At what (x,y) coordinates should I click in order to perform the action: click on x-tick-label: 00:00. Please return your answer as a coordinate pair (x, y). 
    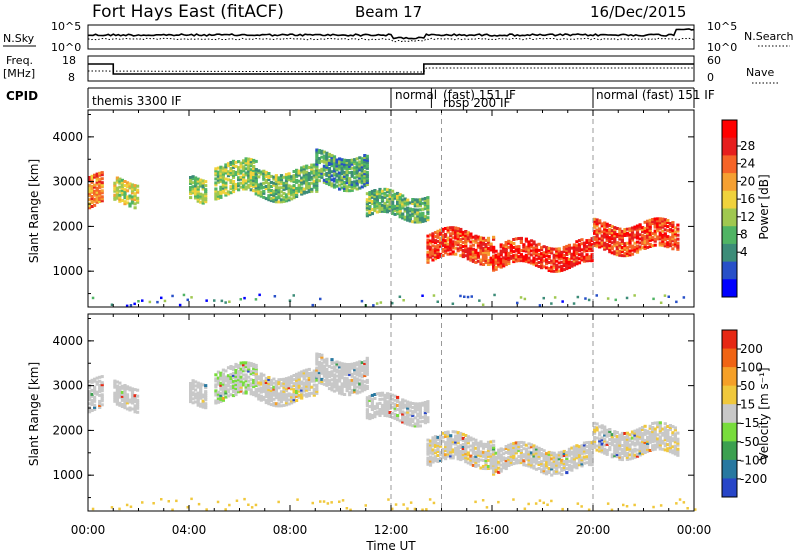
    Looking at the image, I should click on (88, 530).